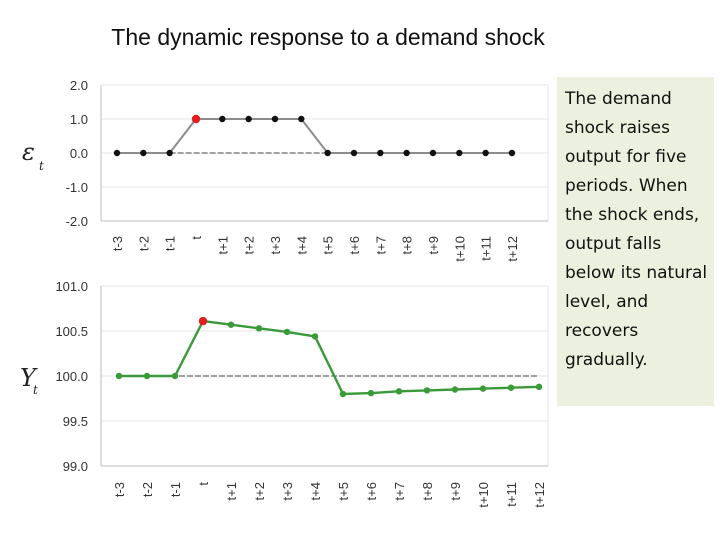  I want to click on output-ytick-label: 101.0, so click(71, 286).